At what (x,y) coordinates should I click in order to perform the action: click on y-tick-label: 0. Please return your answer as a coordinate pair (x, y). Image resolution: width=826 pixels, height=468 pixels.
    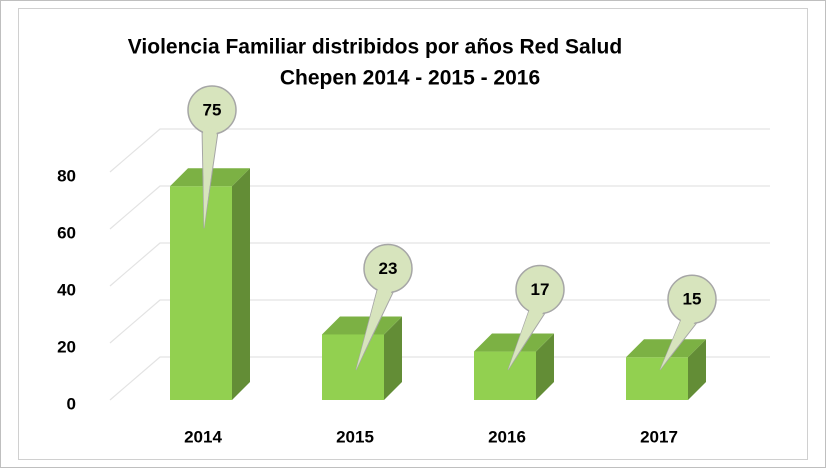
    Looking at the image, I should click on (71, 403).